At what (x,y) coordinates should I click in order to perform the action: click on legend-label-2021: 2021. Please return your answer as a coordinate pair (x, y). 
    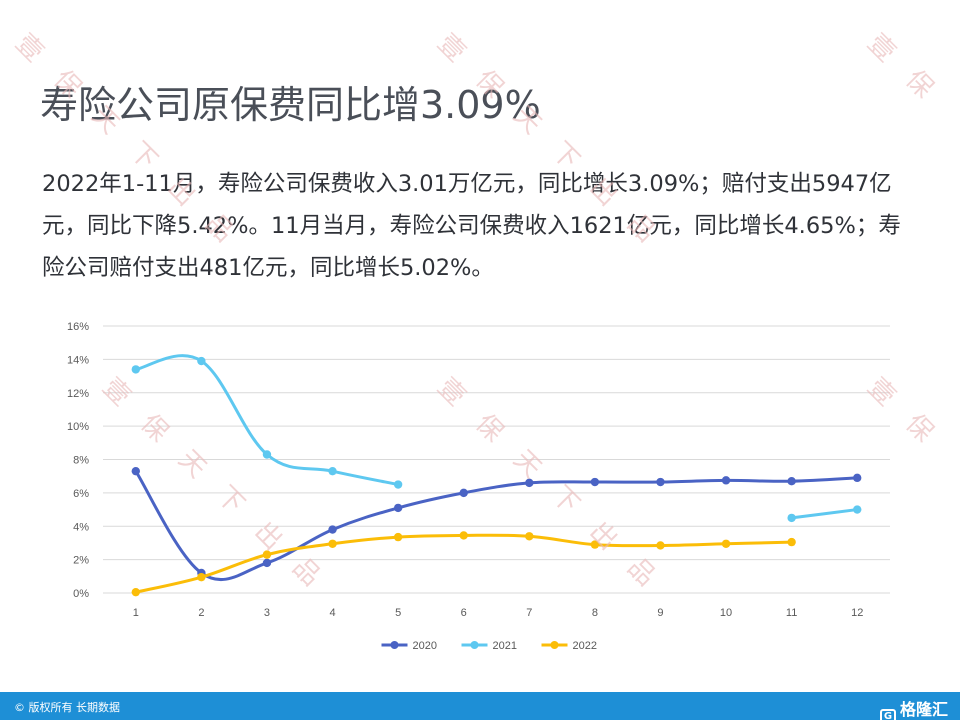
    Looking at the image, I should click on (505, 646).